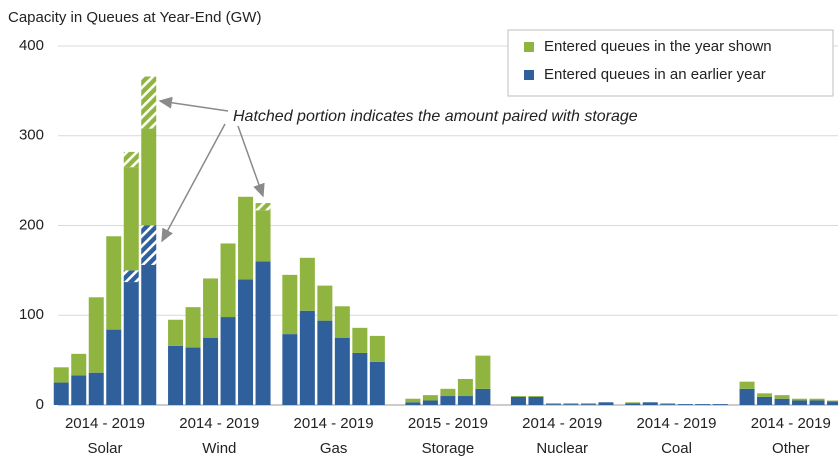 The image size is (838, 461). What do you see at coordinates (562, 448) in the screenshot?
I see `x-category-label: Nuclear` at bounding box center [562, 448].